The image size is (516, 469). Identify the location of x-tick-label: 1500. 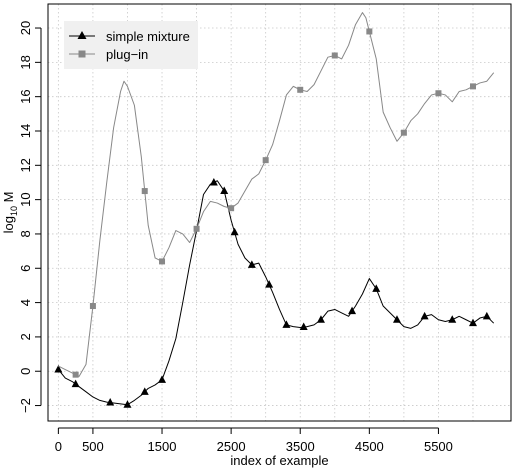
(162, 446).